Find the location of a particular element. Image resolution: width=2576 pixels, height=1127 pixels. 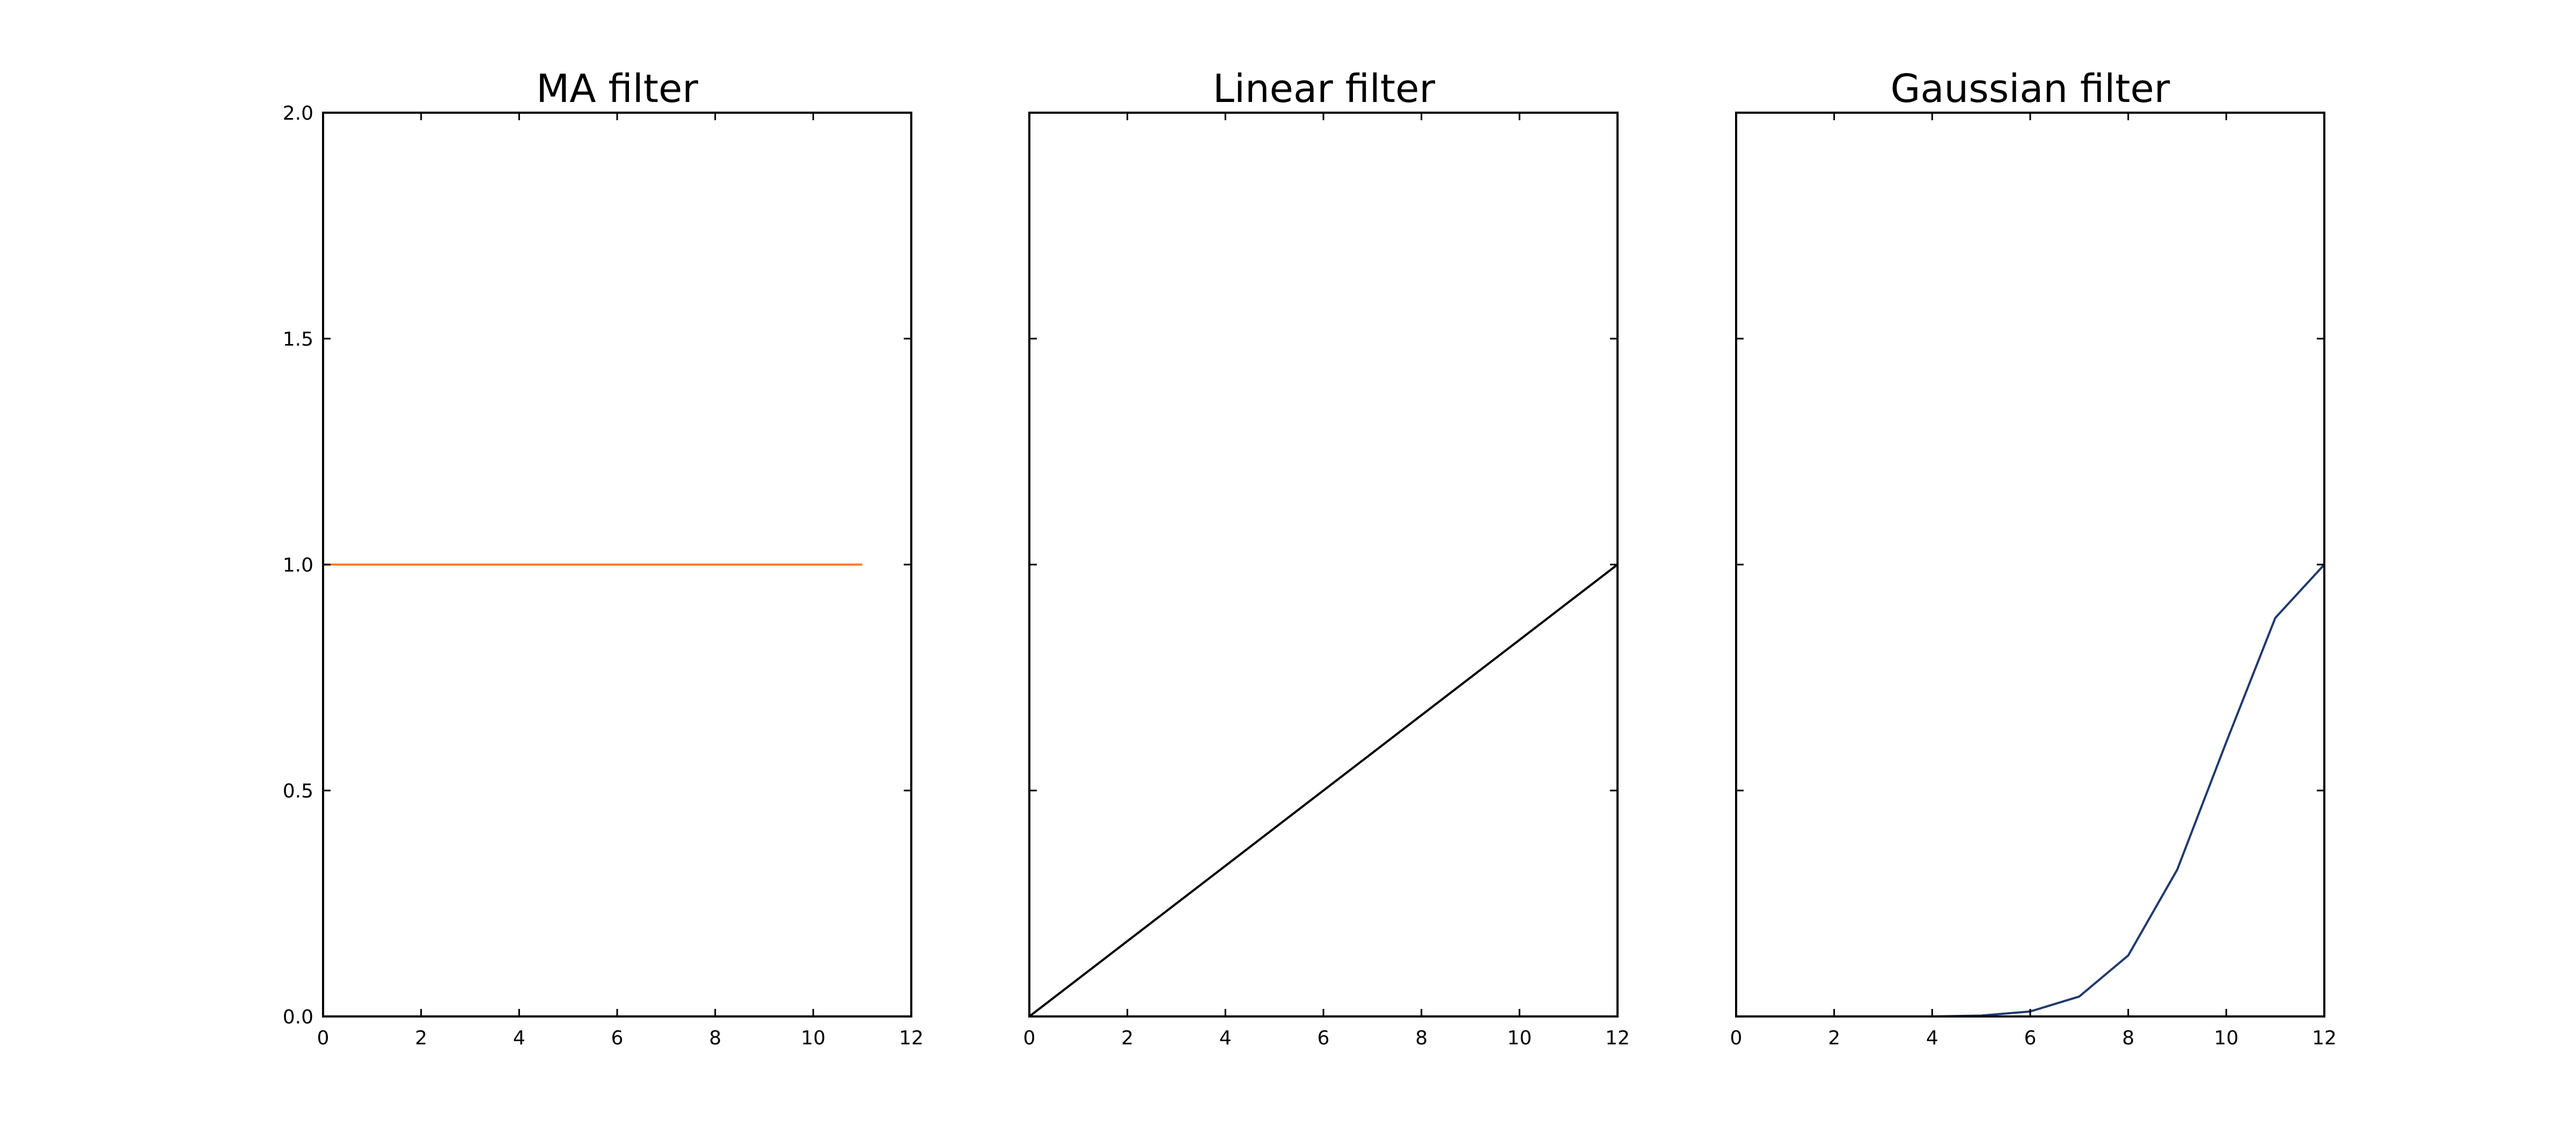

subplot-title: Gaussian filter is located at coordinates (2030, 88).